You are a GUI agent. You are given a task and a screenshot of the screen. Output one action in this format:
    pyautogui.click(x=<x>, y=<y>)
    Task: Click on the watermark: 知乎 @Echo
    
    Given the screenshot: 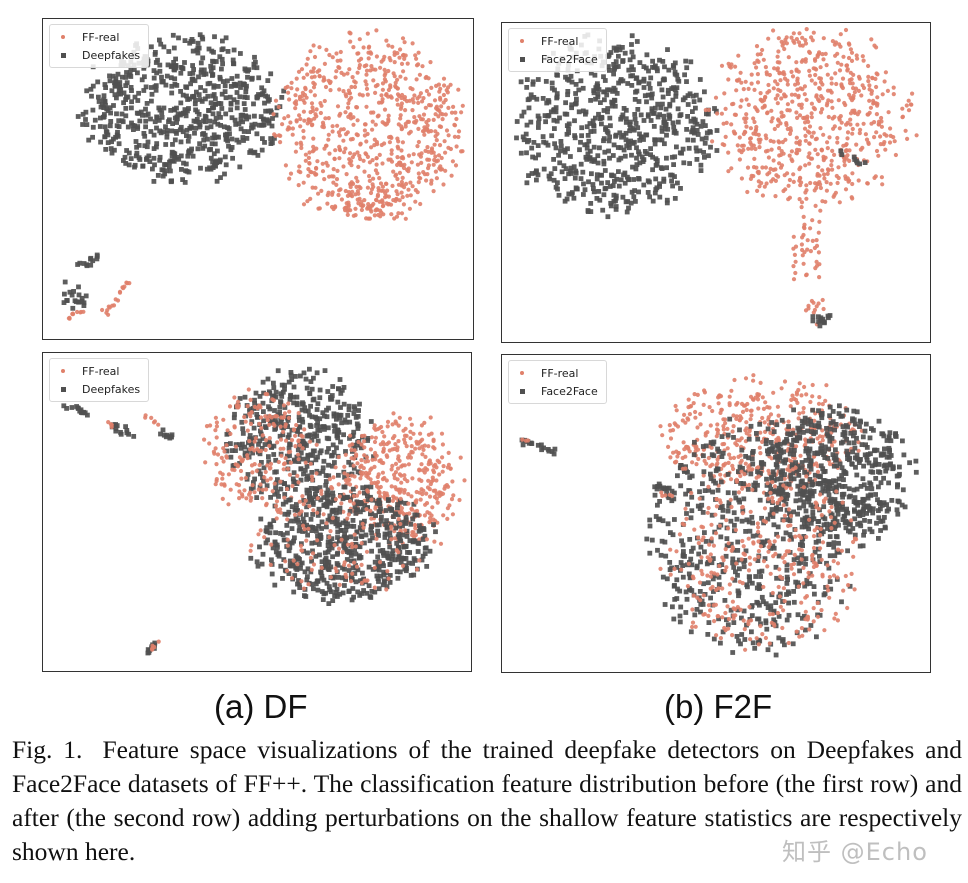 What is the action you would take?
    pyautogui.click(x=855, y=852)
    